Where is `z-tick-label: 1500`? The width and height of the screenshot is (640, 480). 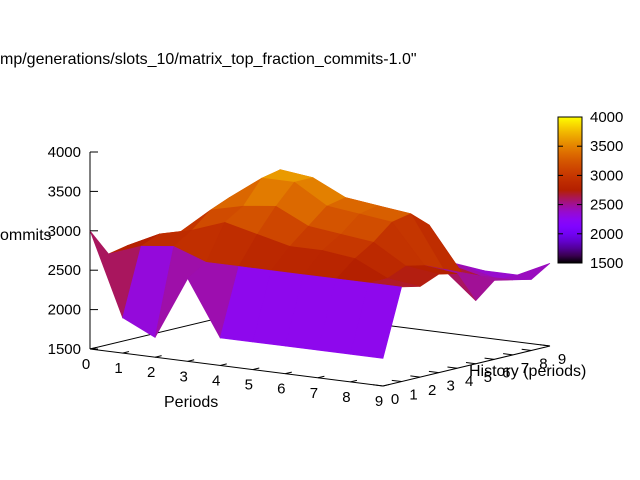
z-tick-label: 1500 is located at coordinates (64, 349).